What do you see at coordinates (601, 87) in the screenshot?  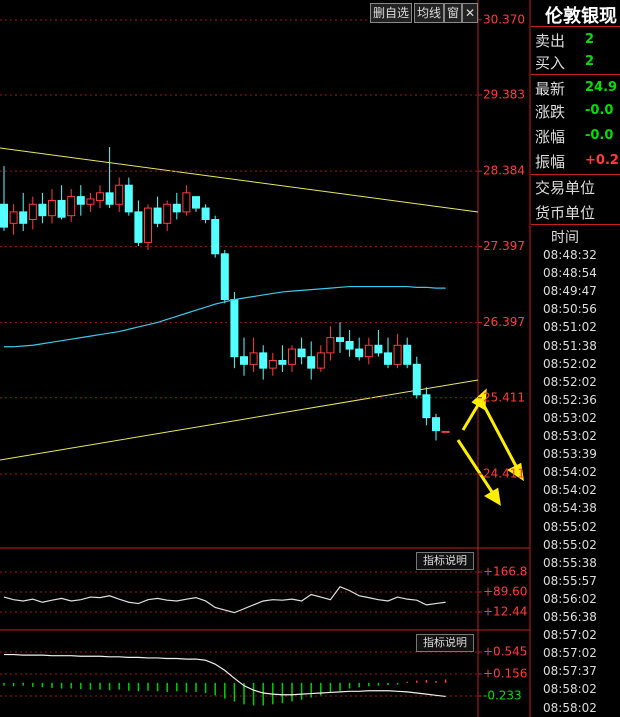 I see `quote-value: 24.9` at bounding box center [601, 87].